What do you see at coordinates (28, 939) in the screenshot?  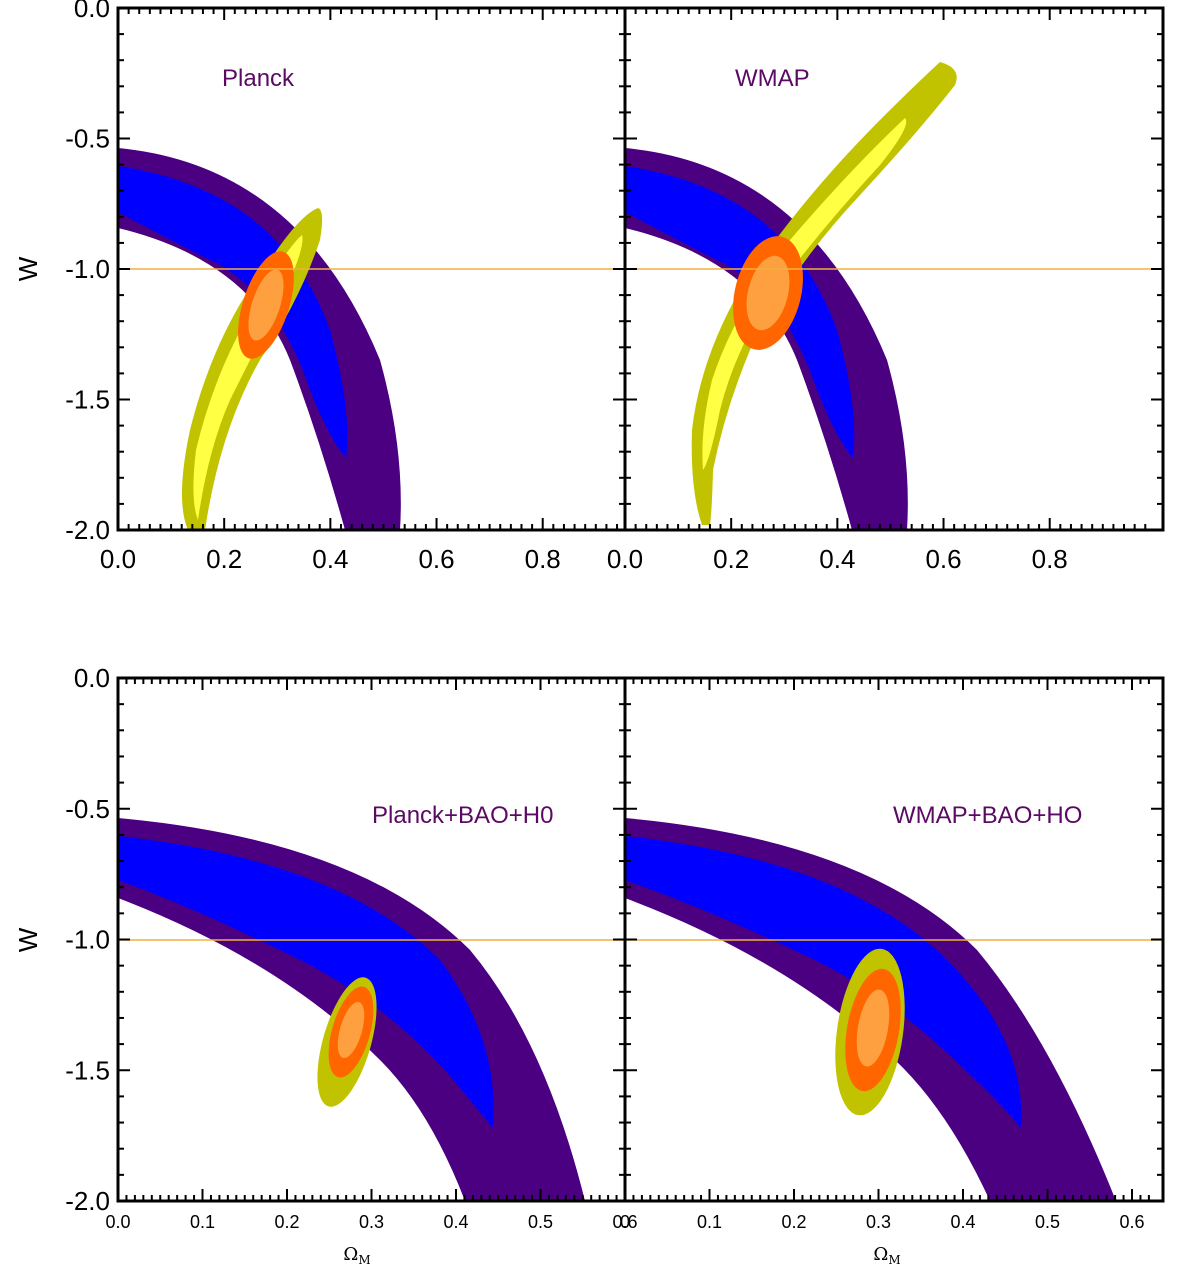 I see `y-axis-label-bottom: W` at bounding box center [28, 939].